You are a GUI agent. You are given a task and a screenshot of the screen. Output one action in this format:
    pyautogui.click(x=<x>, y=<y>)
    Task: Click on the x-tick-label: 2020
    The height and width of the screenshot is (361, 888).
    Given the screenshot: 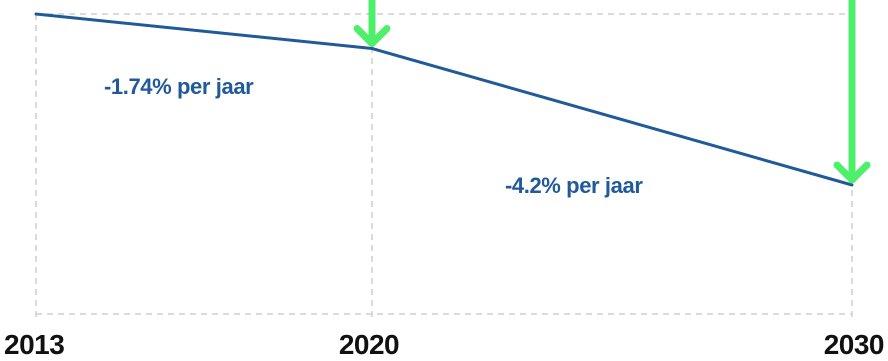 What is the action you would take?
    pyautogui.click(x=369, y=344)
    